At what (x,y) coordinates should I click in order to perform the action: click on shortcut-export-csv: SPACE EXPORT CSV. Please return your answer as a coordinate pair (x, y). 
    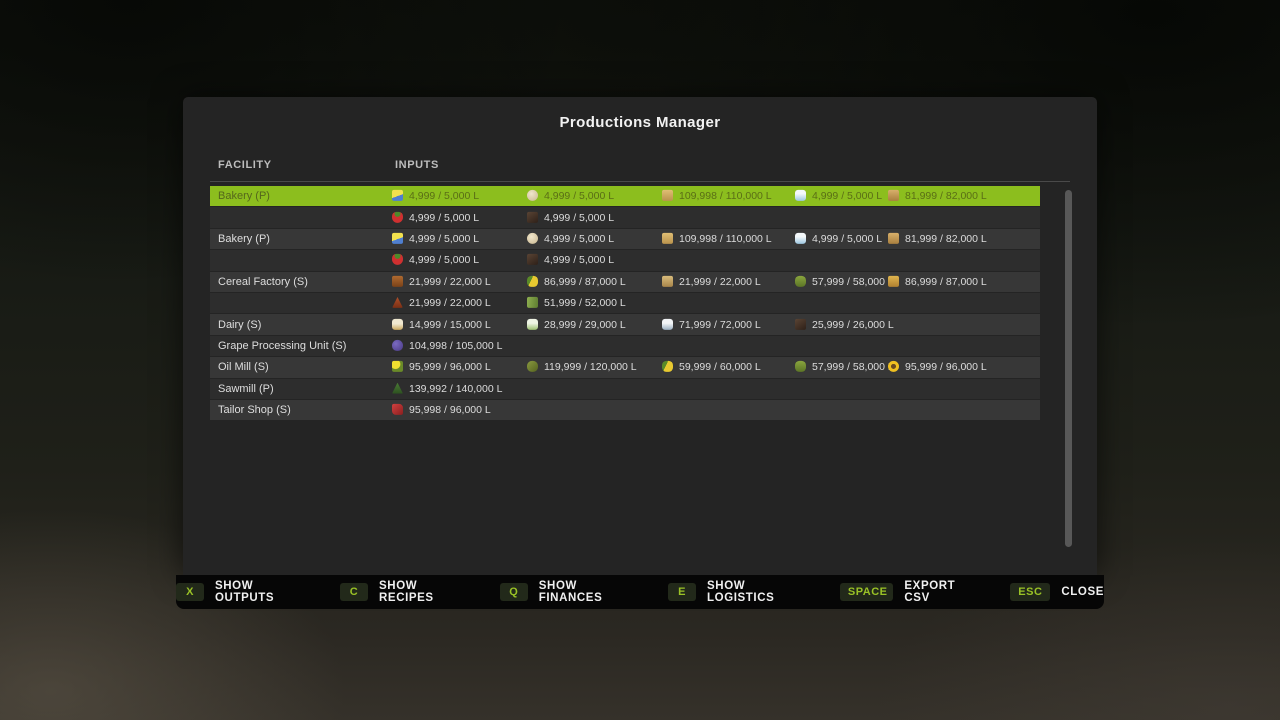
    Looking at the image, I should click on (909, 592).